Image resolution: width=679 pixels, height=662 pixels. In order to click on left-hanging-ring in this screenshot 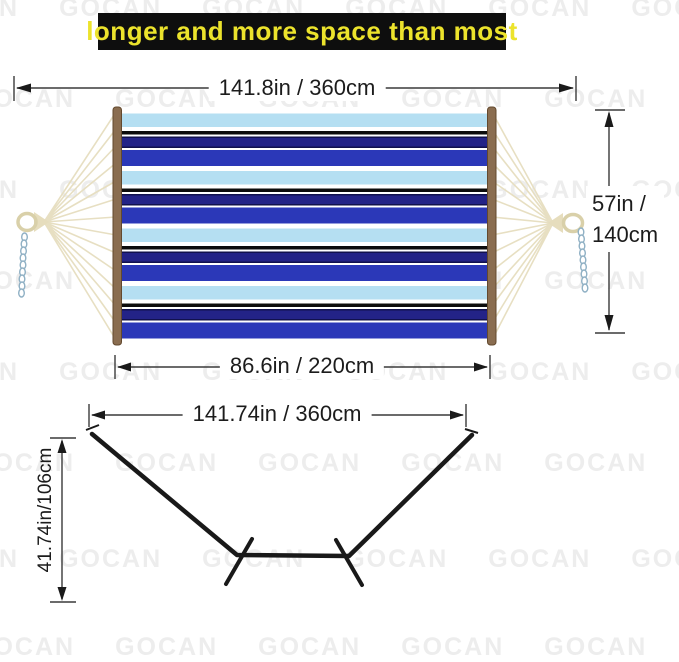, I will do `click(27, 222)`.